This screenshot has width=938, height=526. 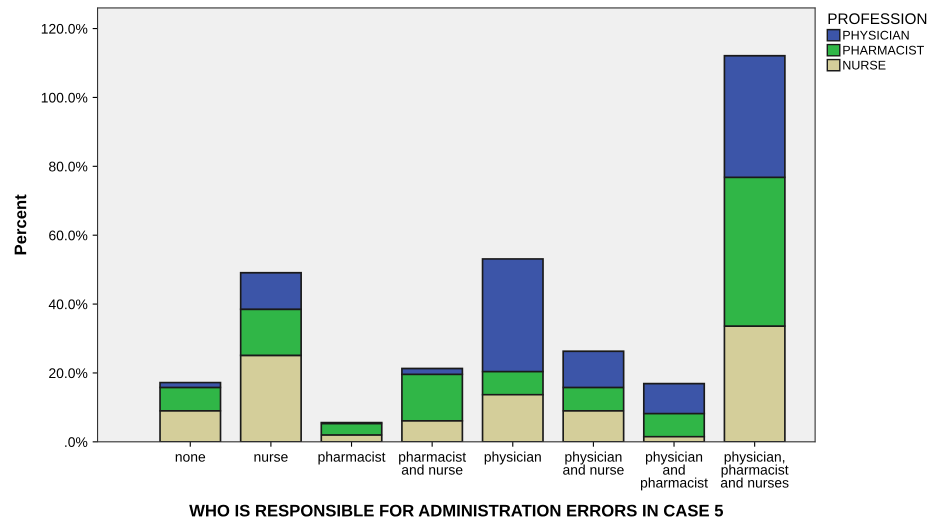 I want to click on y-axis-title: Percent, so click(x=20, y=224).